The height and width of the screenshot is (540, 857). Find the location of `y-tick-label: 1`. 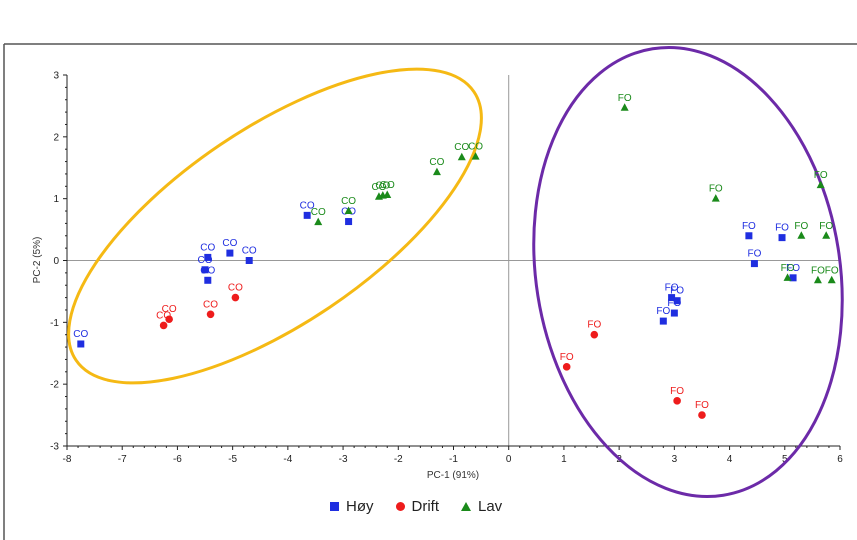

y-tick-label: 1 is located at coordinates (56, 199).